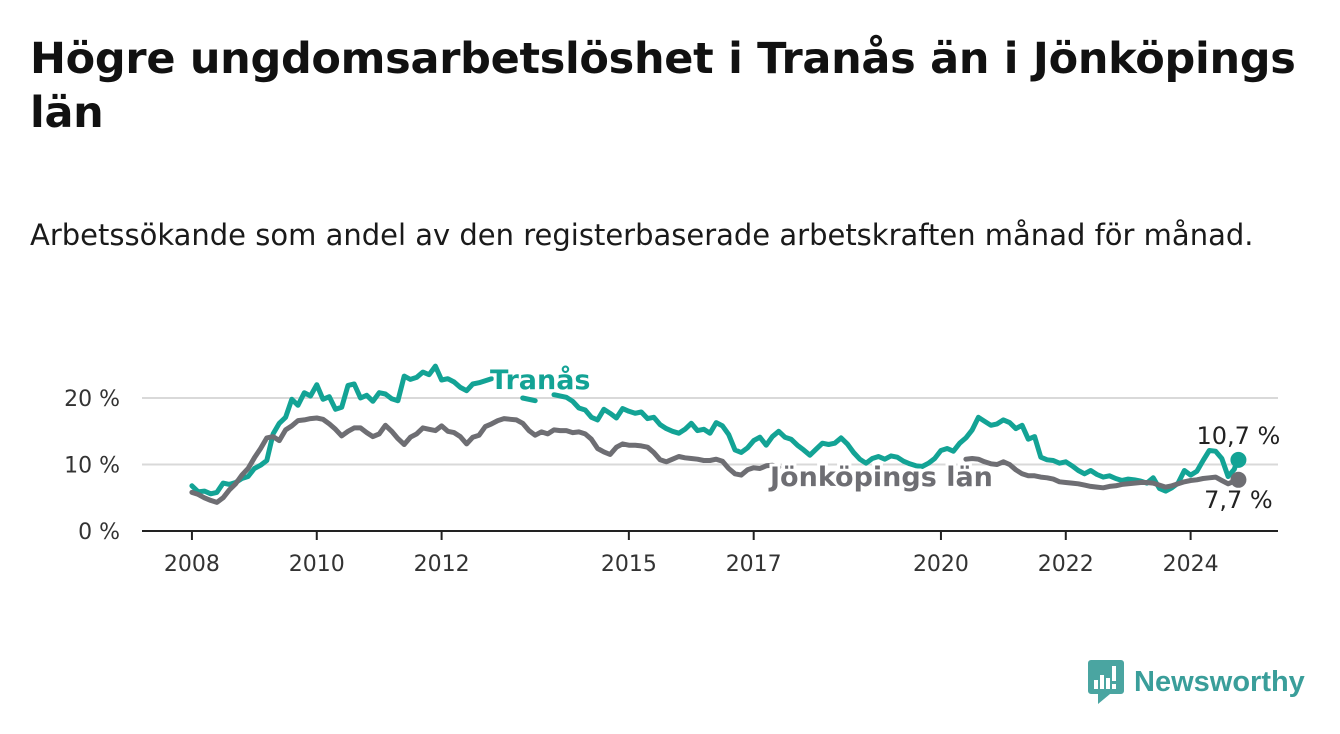 The height and width of the screenshot is (734, 1340). What do you see at coordinates (754, 564) in the screenshot?
I see `x-tick-label: 2017` at bounding box center [754, 564].